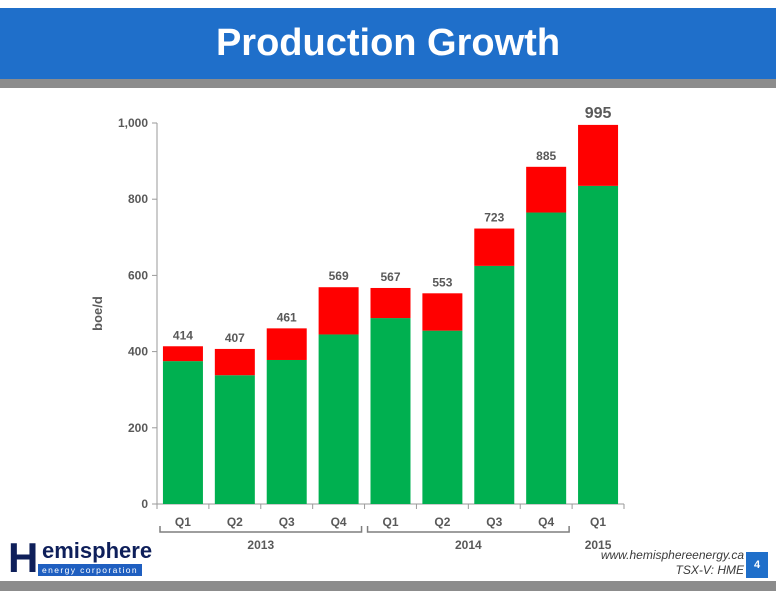 The height and width of the screenshot is (600, 776). I want to click on title-banner: Production Growth, so click(388, 43).